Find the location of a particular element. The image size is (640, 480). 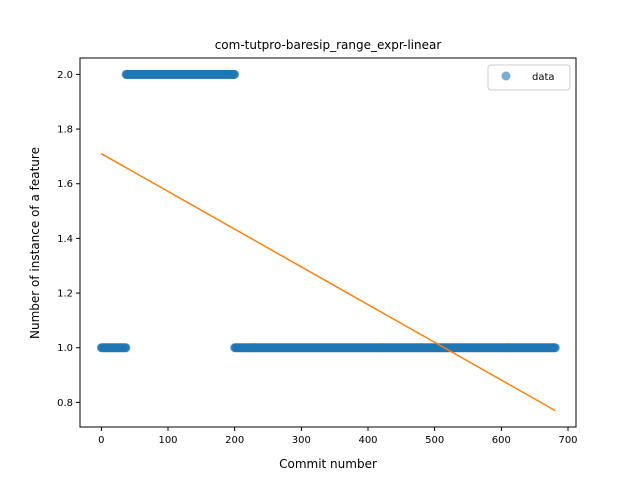

x-tick-label: 200 is located at coordinates (234, 440).